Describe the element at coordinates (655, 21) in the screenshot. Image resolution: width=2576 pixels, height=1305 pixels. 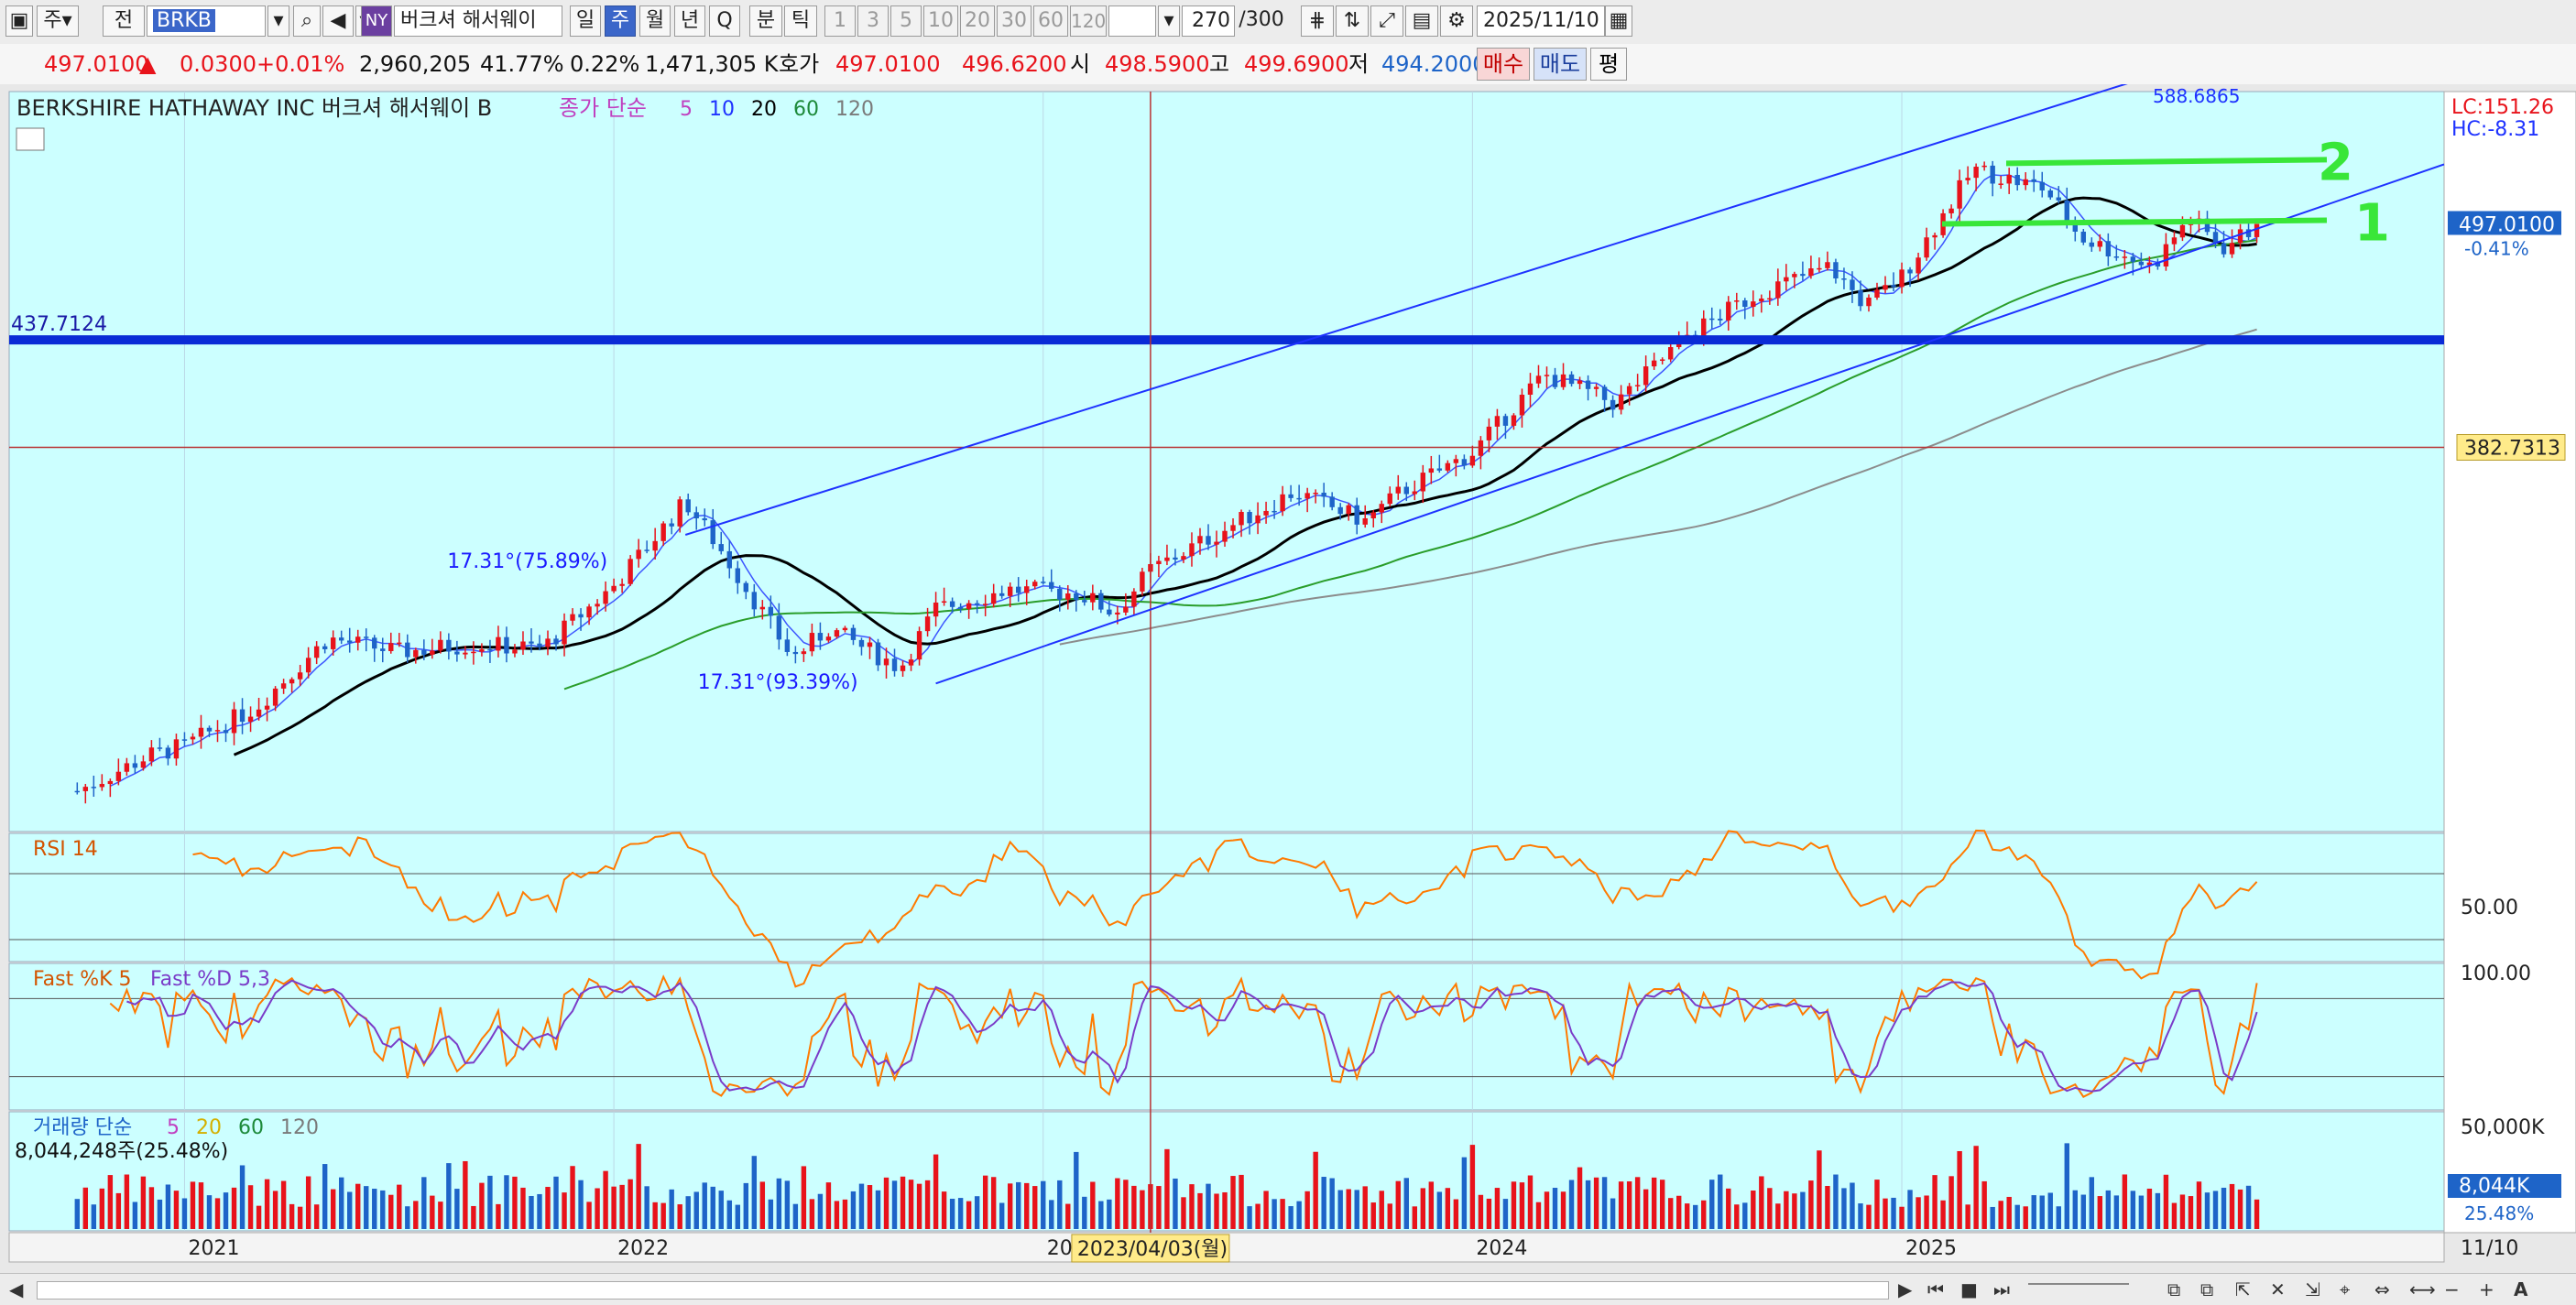
I see `period-month: 월` at that location.